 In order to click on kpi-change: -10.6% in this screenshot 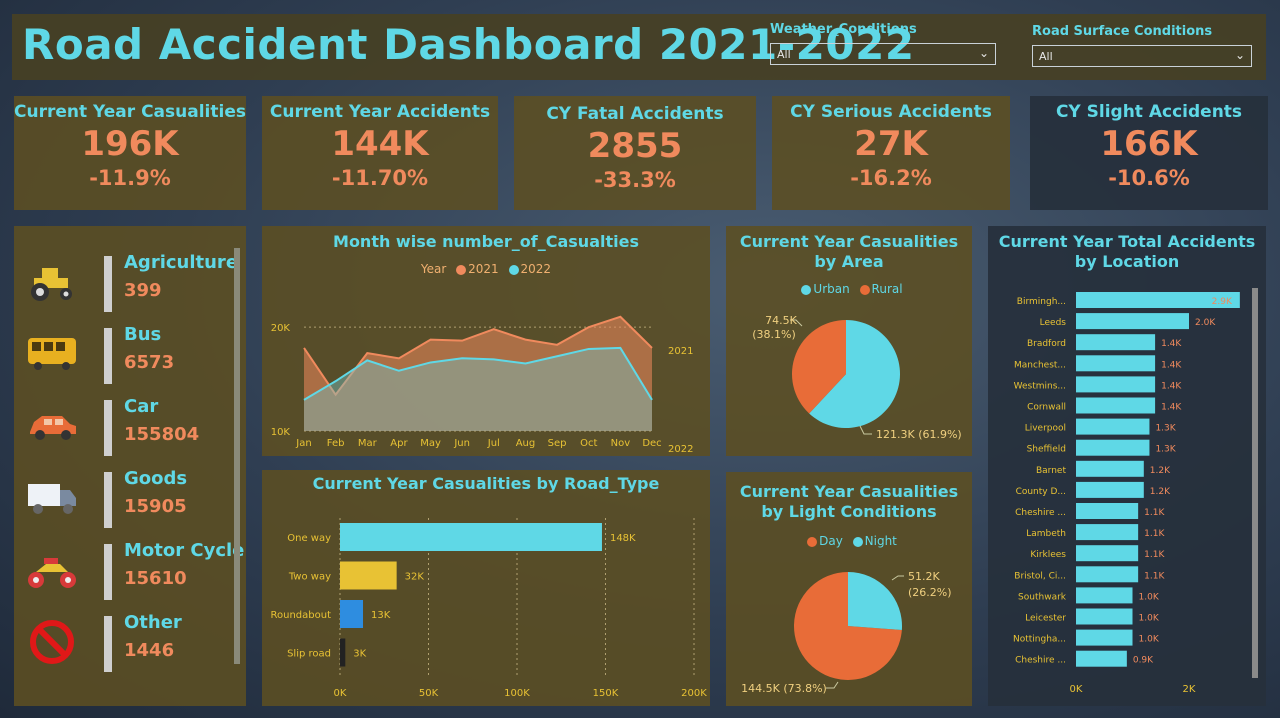, I will do `click(1149, 178)`.